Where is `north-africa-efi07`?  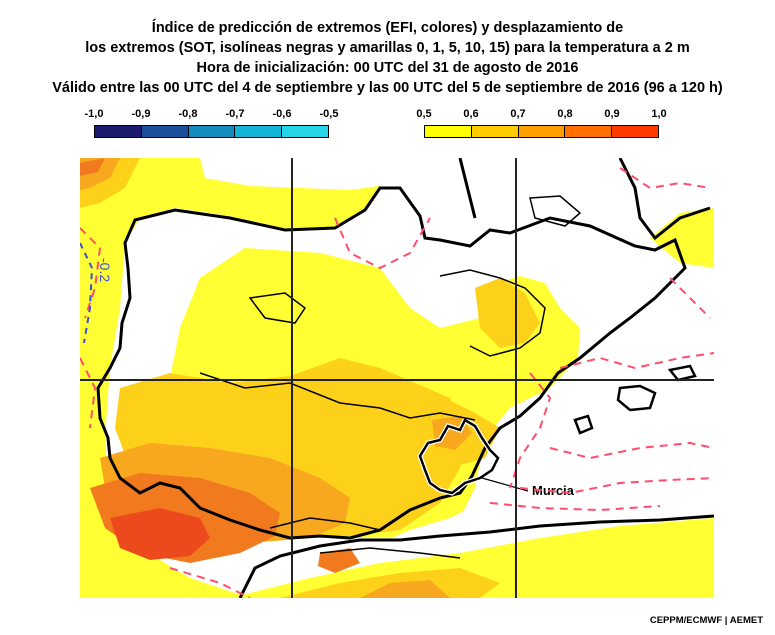 north-africa-efi07 is located at coordinates (405, 589).